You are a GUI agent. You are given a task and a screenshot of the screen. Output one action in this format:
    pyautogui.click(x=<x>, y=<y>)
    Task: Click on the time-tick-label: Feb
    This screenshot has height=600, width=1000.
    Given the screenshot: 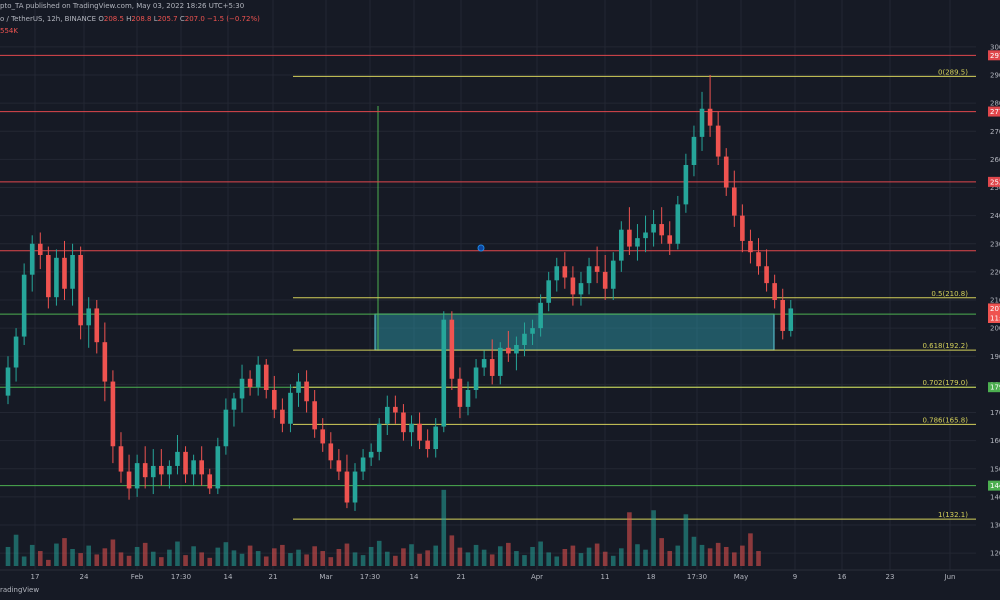 What is the action you would take?
    pyautogui.click(x=137, y=577)
    